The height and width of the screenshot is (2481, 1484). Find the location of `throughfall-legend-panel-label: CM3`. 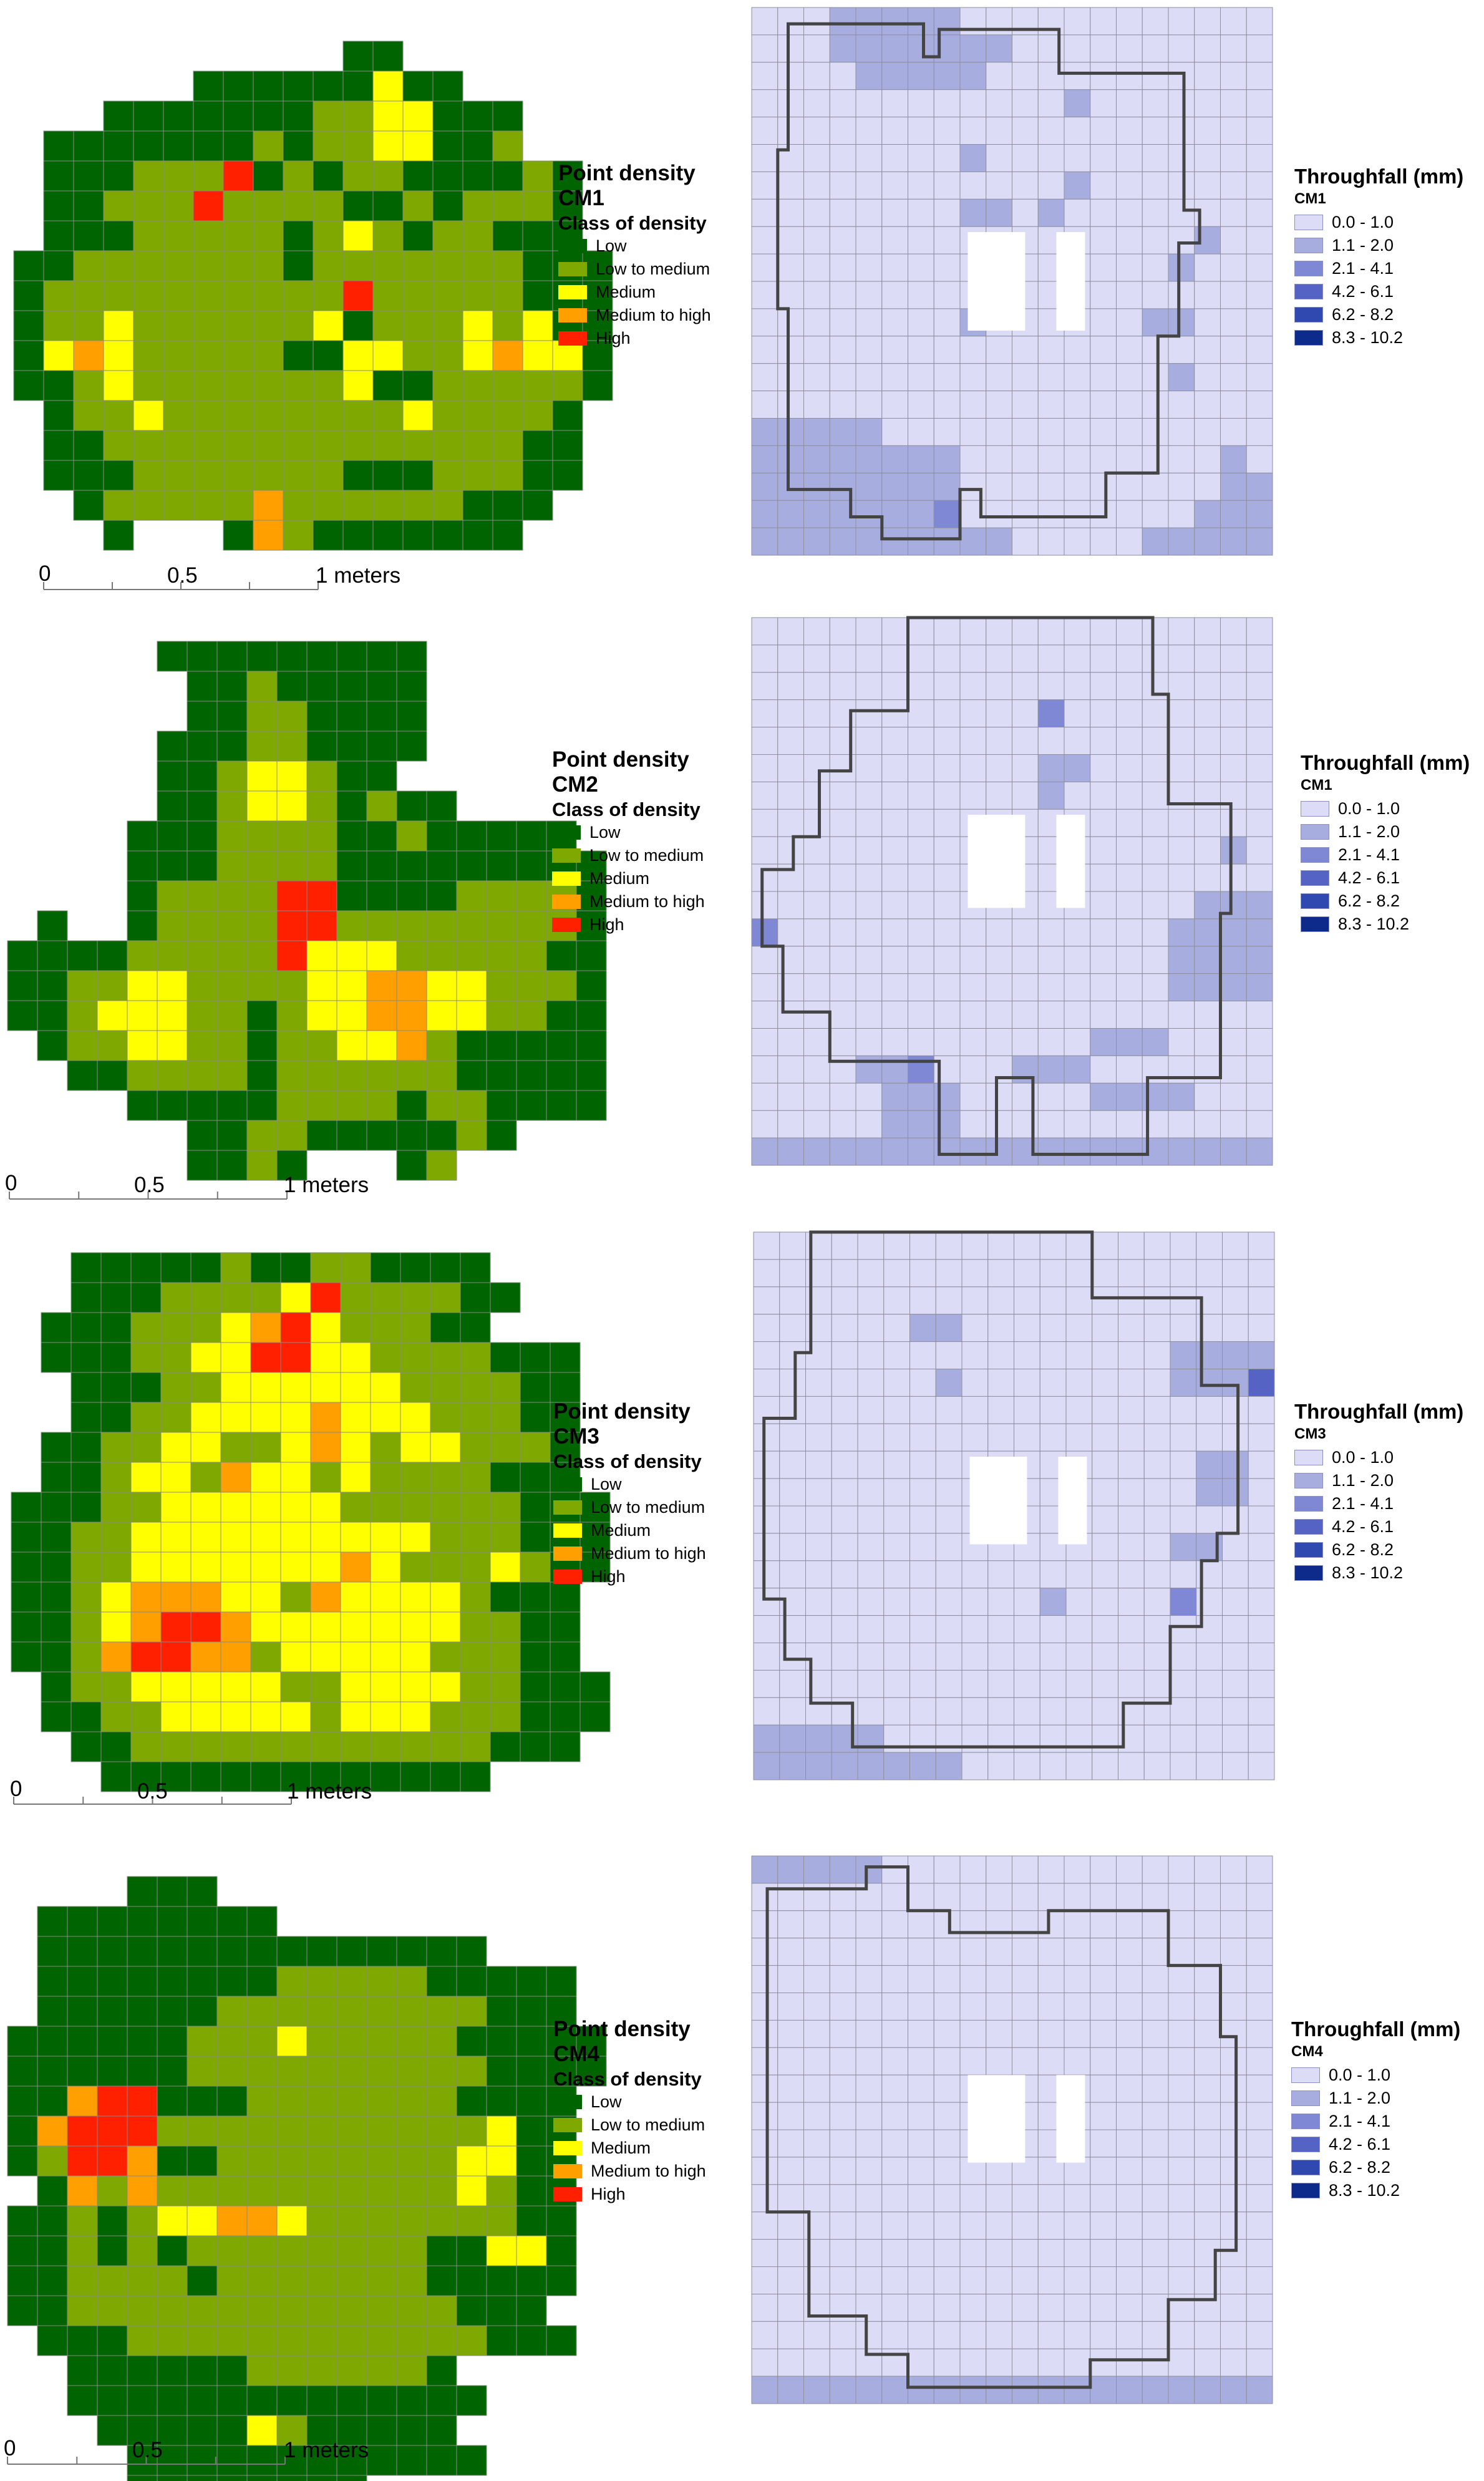

throughfall-legend-panel-label: CM3 is located at coordinates (1310, 1434).